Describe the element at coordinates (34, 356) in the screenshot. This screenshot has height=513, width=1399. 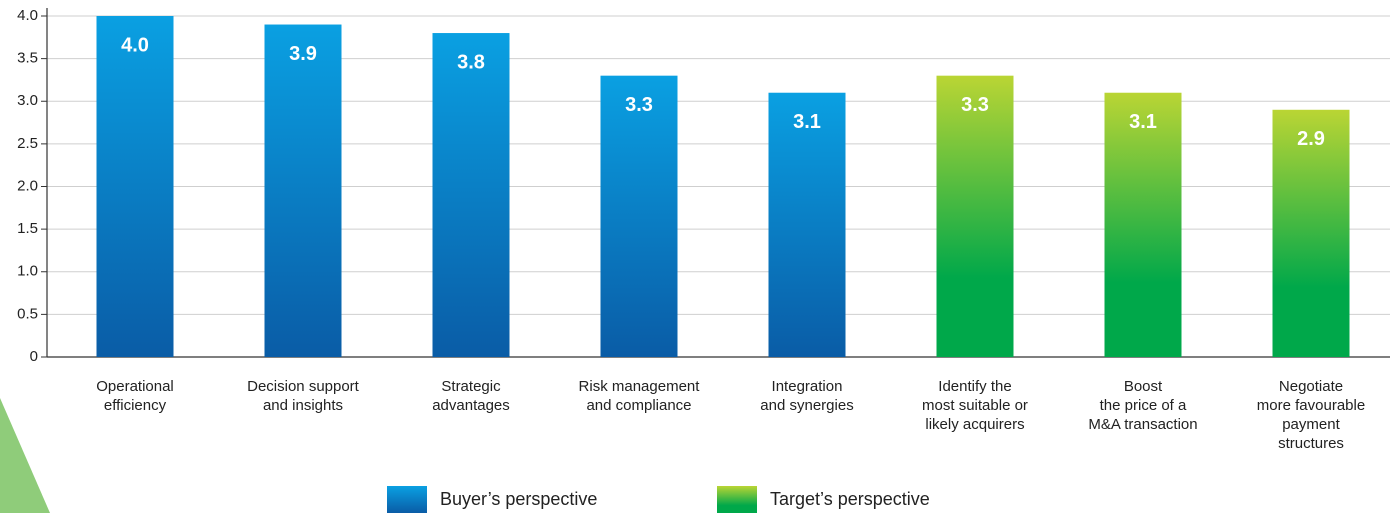
I see `y-tick-label: 0` at that location.